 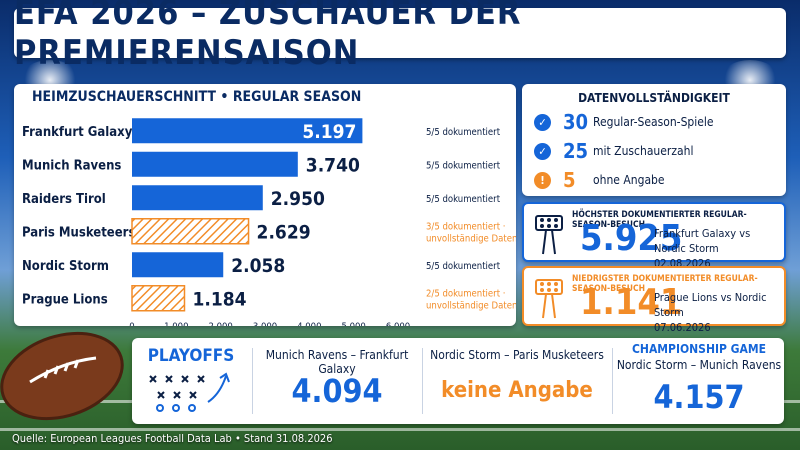 What do you see at coordinates (220, 324) in the screenshot?
I see `x-tick-label: 2.000` at bounding box center [220, 324].